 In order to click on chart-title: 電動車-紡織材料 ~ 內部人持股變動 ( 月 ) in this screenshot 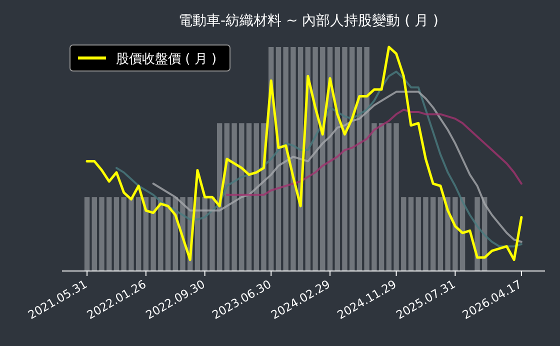, I will do `click(308, 21)`.